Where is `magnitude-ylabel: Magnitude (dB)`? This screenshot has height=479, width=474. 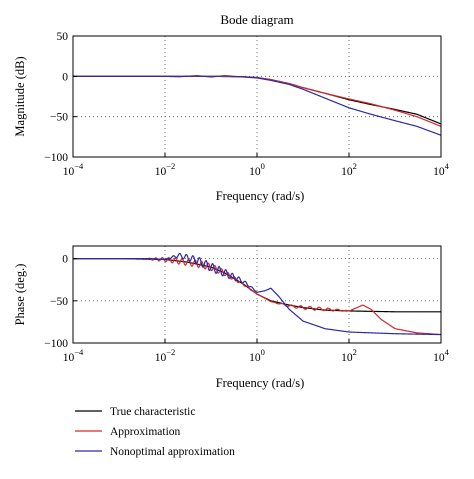
magnitude-ylabel: Magnitude (dB) is located at coordinates (20, 96).